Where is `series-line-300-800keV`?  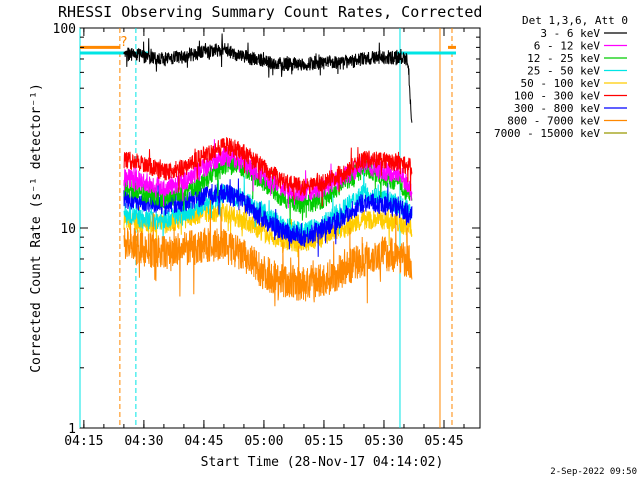 series-line-300-800keV is located at coordinates (268, 217).